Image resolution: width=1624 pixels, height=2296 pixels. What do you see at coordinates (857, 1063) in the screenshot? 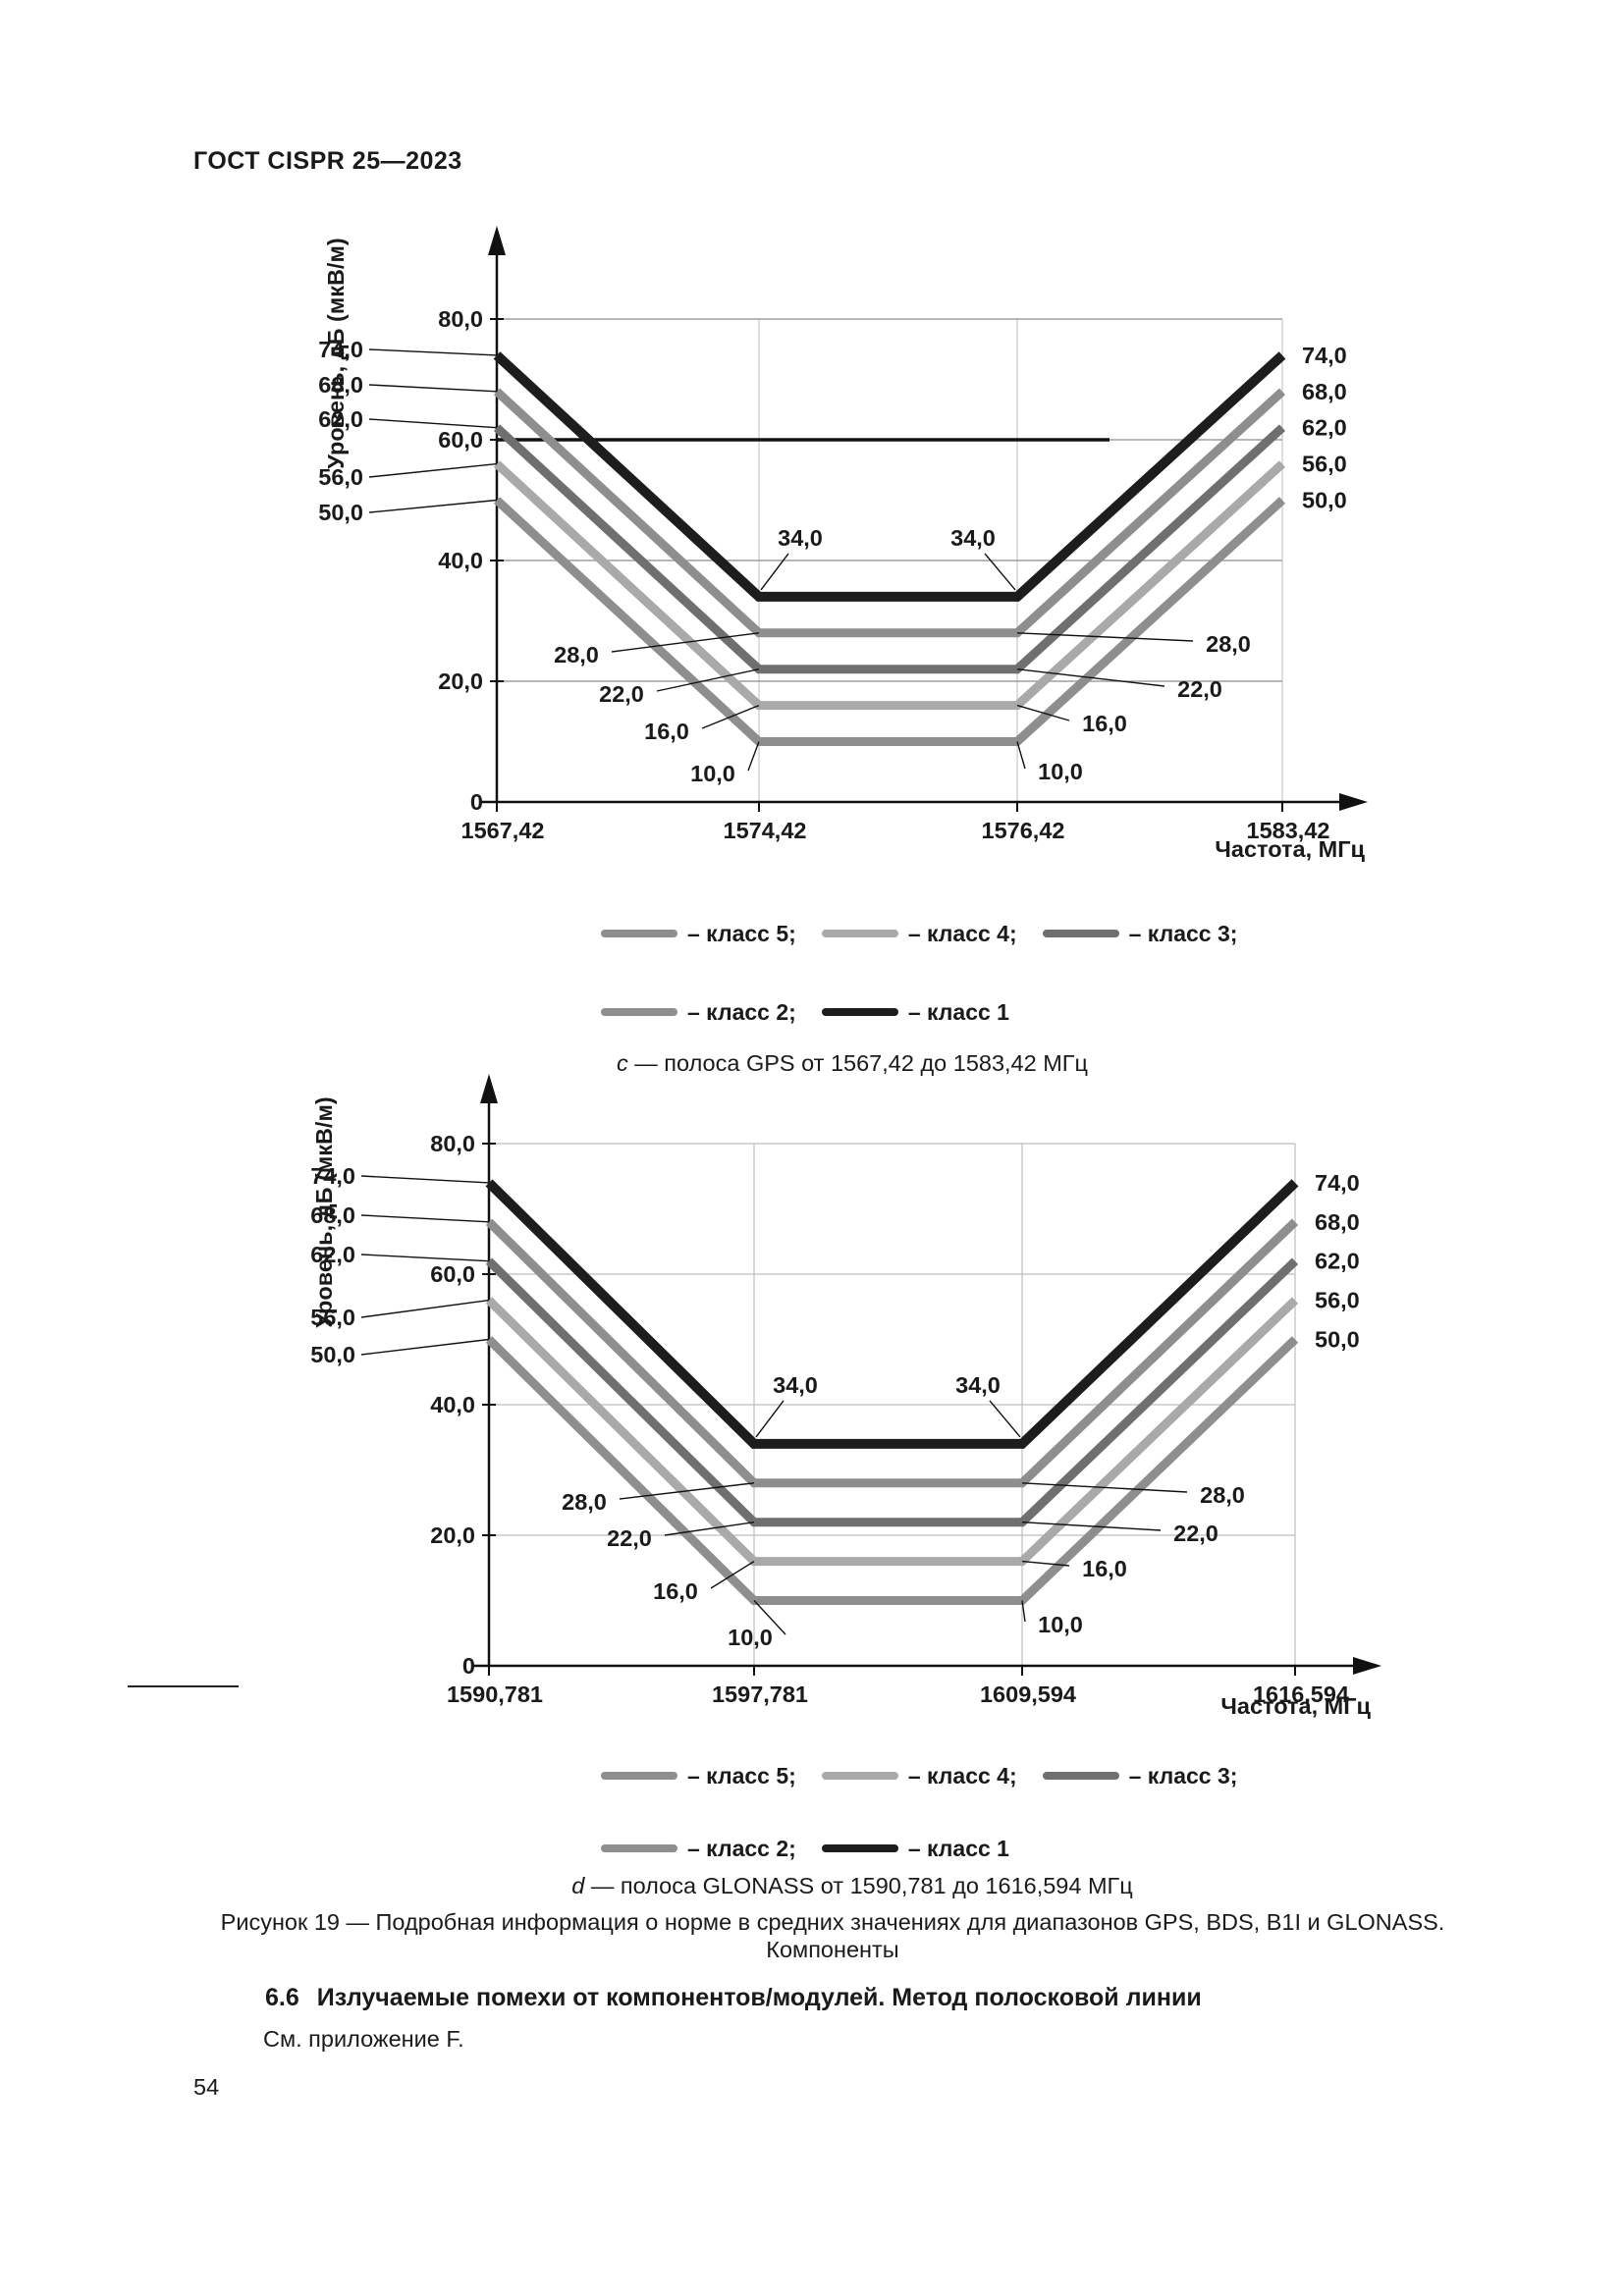
I see `subfigure-text-c: — полоса GPS от 1567,42 до 1583,42 МГц` at bounding box center [857, 1063].